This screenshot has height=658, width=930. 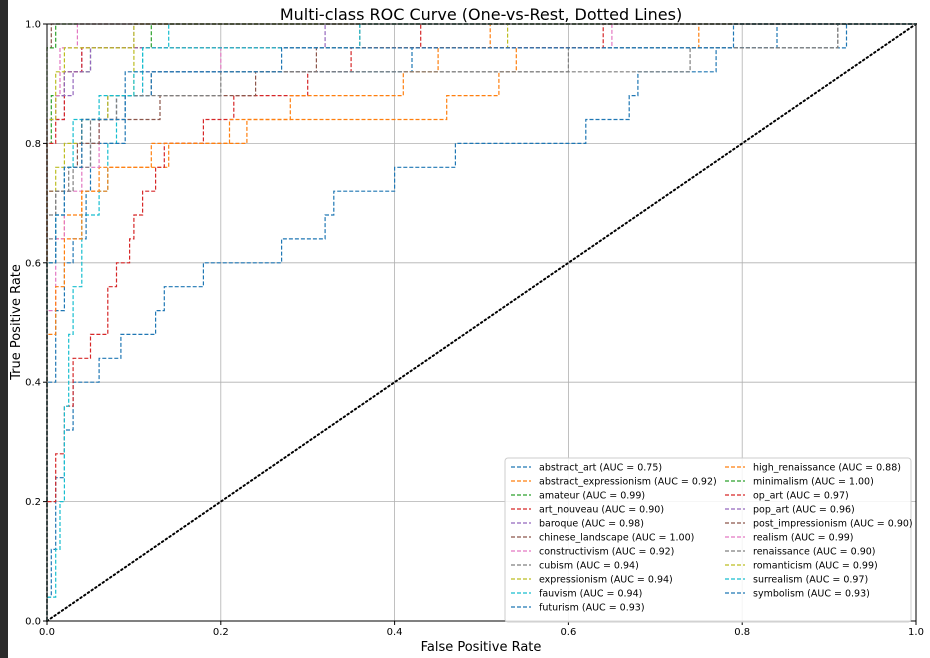 I want to click on legend-label: constructivism (AUC = 0.92), so click(x=606, y=552).